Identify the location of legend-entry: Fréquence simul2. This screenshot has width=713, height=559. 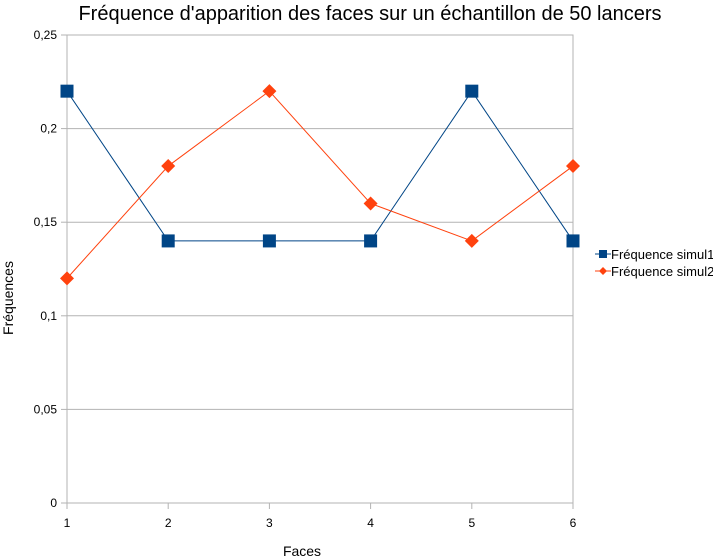
(654, 271).